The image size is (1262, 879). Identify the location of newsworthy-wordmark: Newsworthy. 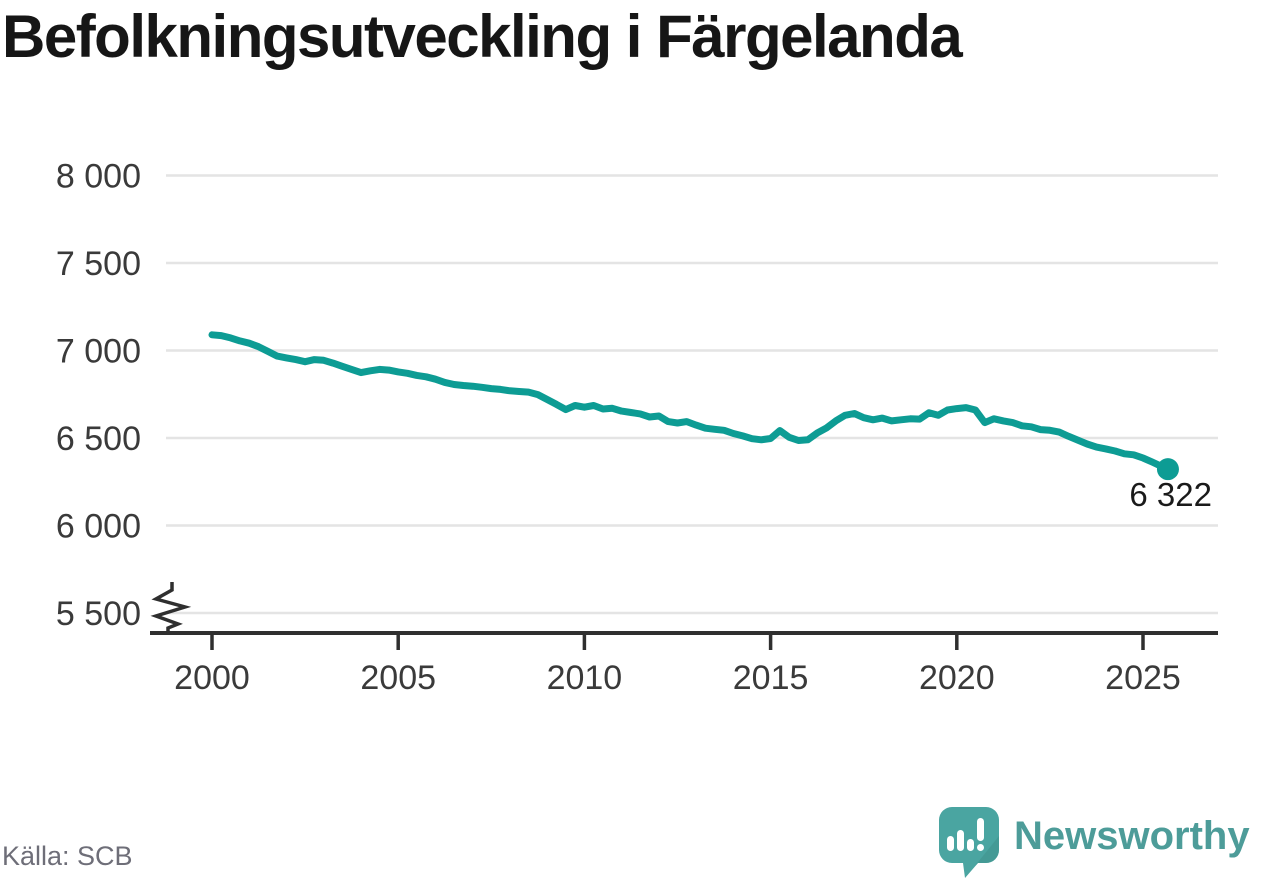
(1132, 836).